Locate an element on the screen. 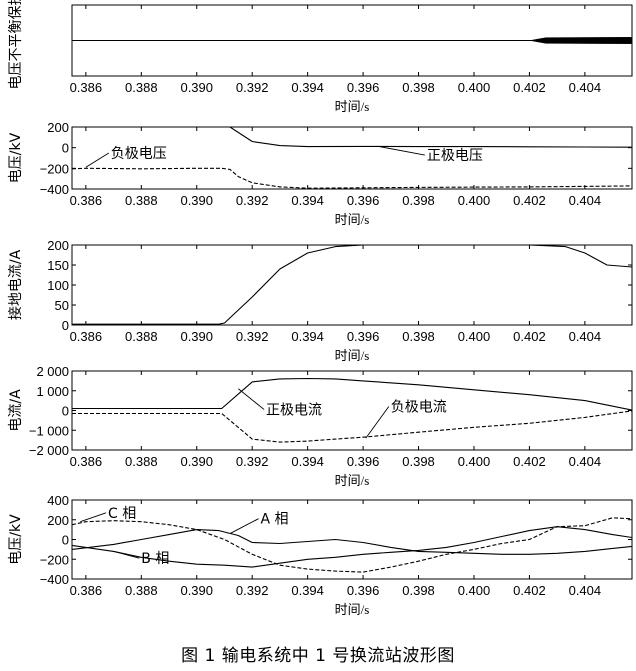  series-line-负极电流 is located at coordinates (352, 426).